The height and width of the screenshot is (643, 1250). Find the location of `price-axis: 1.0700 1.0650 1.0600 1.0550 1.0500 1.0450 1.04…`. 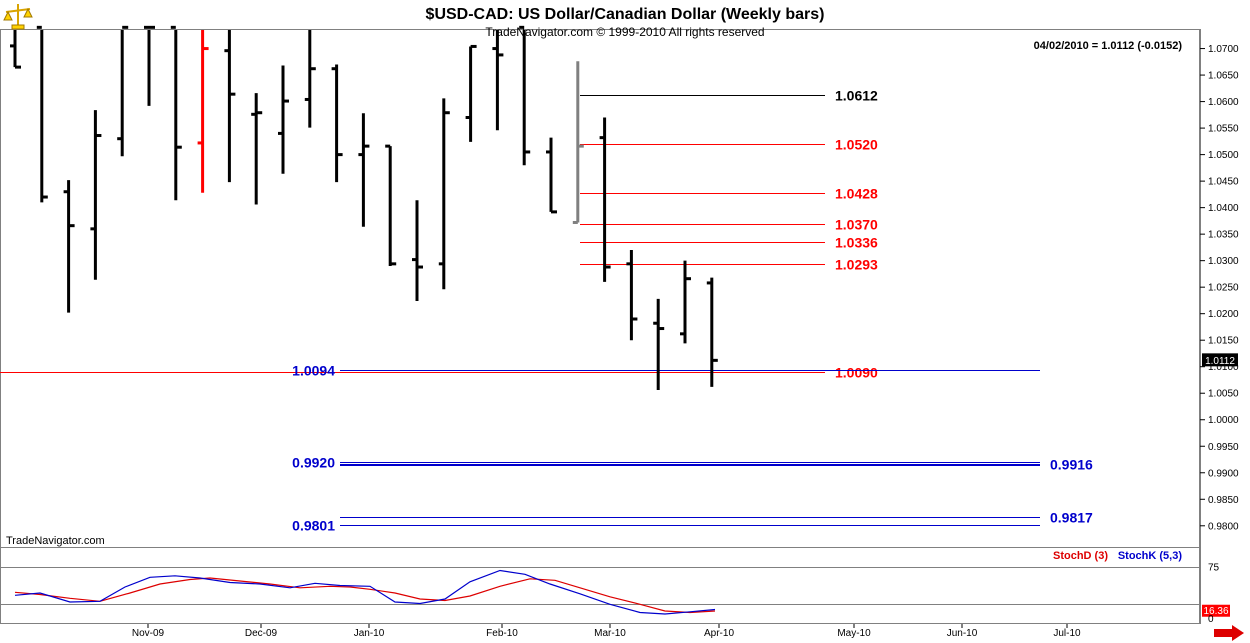

price-axis: 1.0700 1.0650 1.0600 1.0550 1.0500 1.0450 1.04… is located at coordinates (1219, 288).